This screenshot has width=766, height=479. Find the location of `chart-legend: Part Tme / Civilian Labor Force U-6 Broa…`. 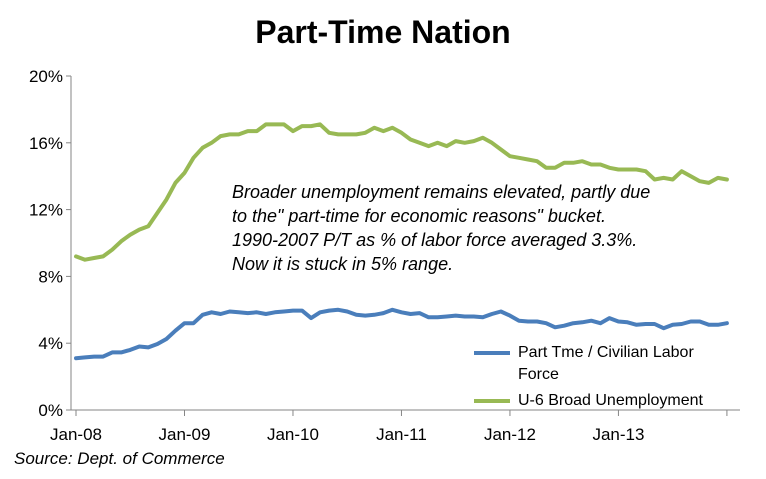

chart-legend: Part Tme / Civilian Labor Force U-6 Broa… is located at coordinates (614, 377).